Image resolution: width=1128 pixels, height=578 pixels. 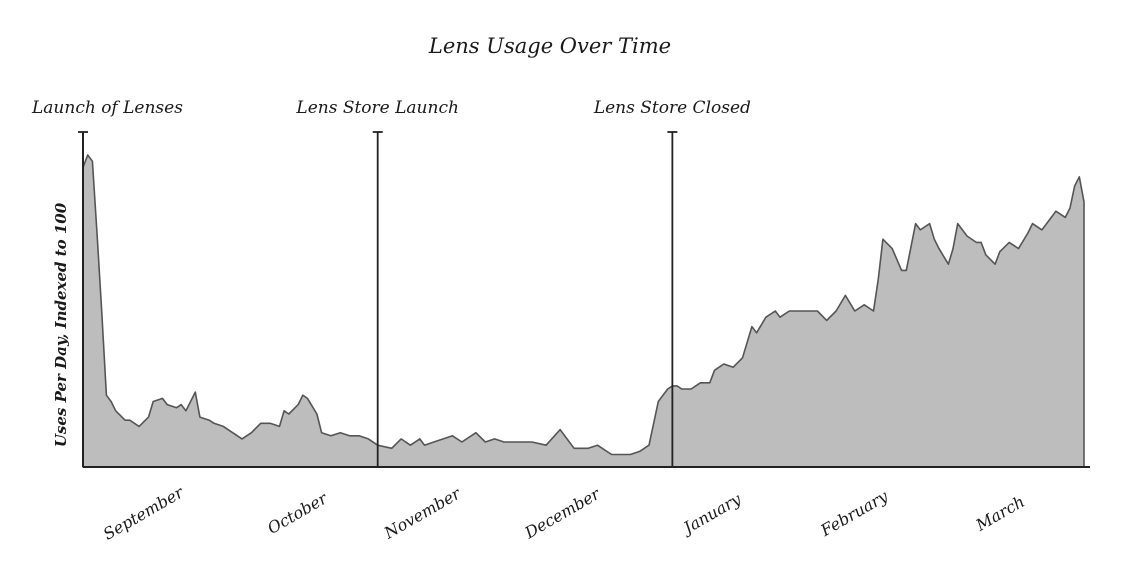 I want to click on event-label: Lens Store Launch, so click(x=377, y=108).